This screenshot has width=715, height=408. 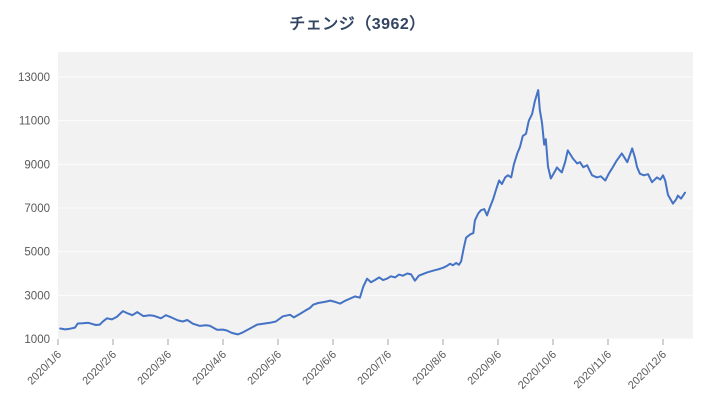 What do you see at coordinates (37, 340) in the screenshot?
I see `y-axis-label: 1000` at bounding box center [37, 340].